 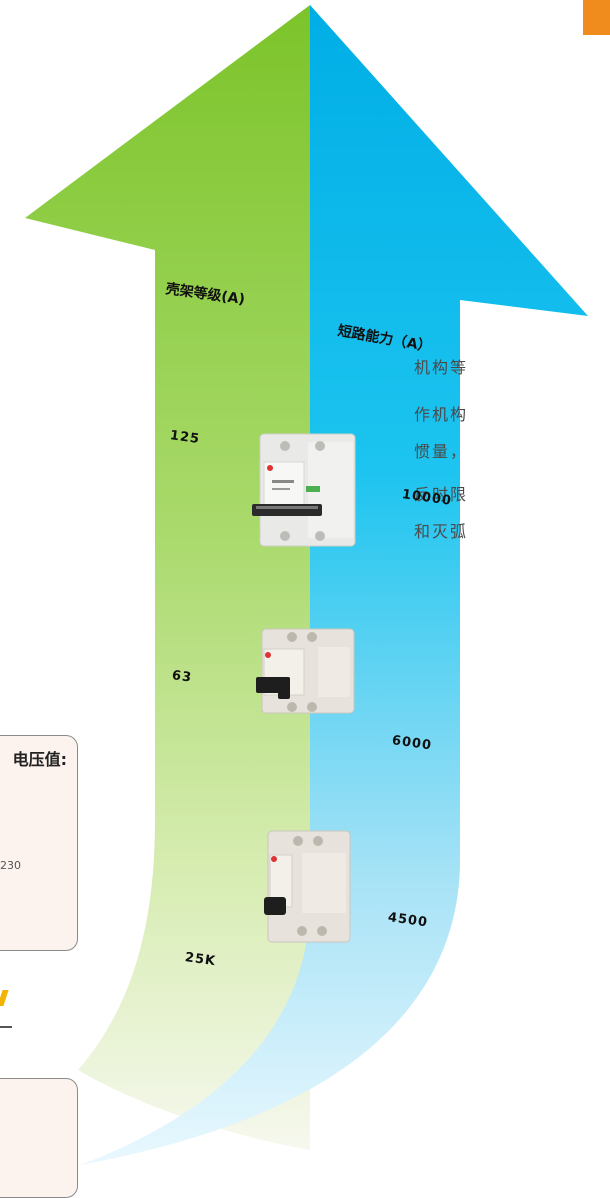 I want to click on side-text-line: 作机构, so click(x=441, y=414).